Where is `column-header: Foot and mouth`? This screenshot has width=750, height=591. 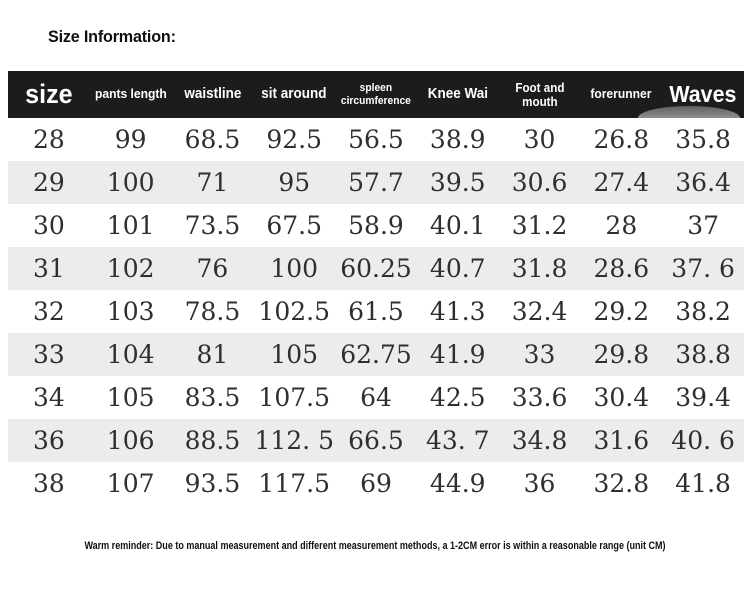 column-header: Foot and mouth is located at coordinates (540, 94).